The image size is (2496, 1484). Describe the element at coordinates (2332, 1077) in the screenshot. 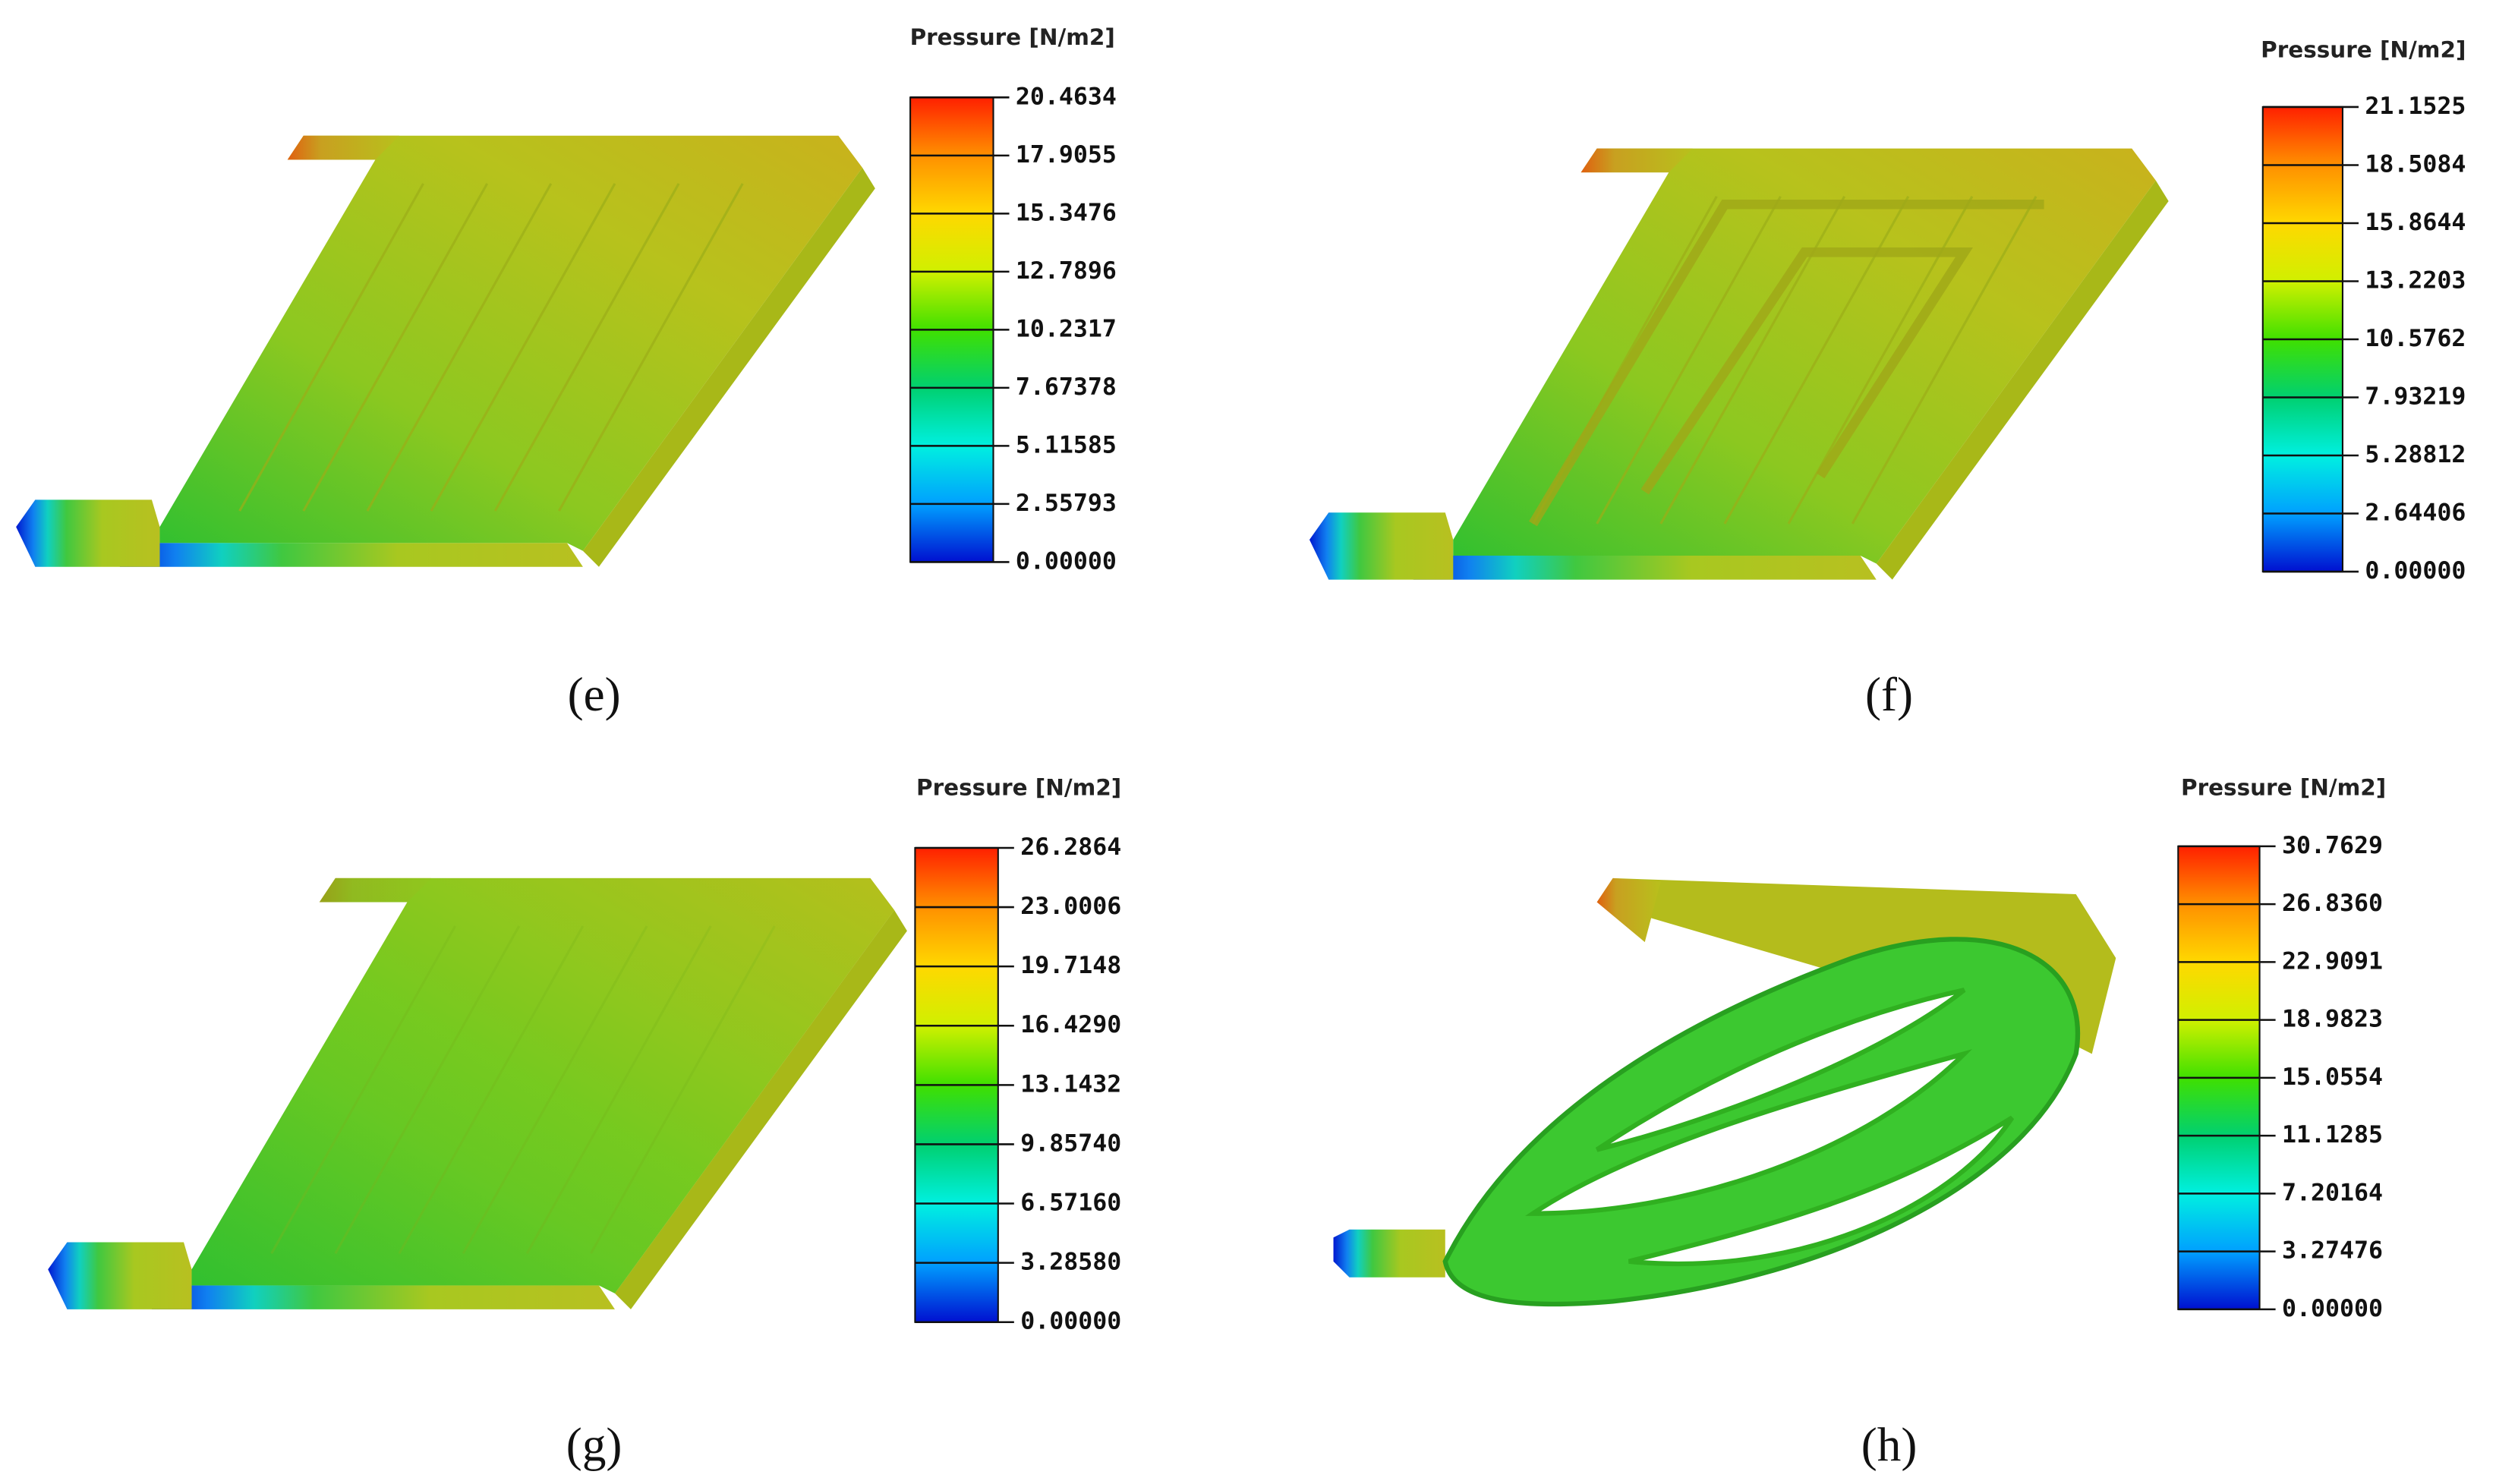

I see `tick-label: 15.0554` at that location.